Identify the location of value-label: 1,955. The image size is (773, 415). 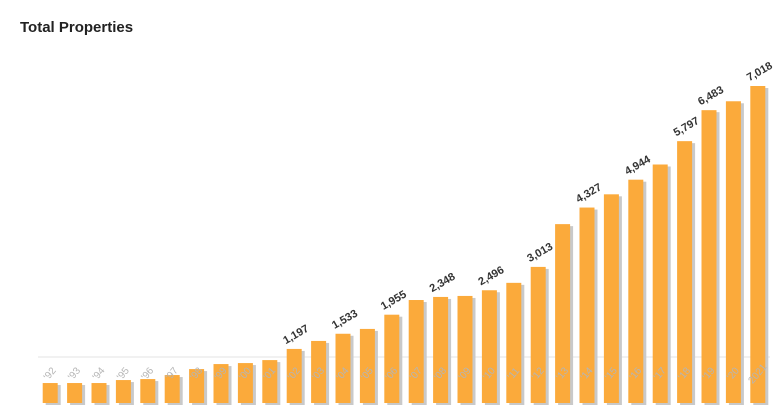
(394, 301).